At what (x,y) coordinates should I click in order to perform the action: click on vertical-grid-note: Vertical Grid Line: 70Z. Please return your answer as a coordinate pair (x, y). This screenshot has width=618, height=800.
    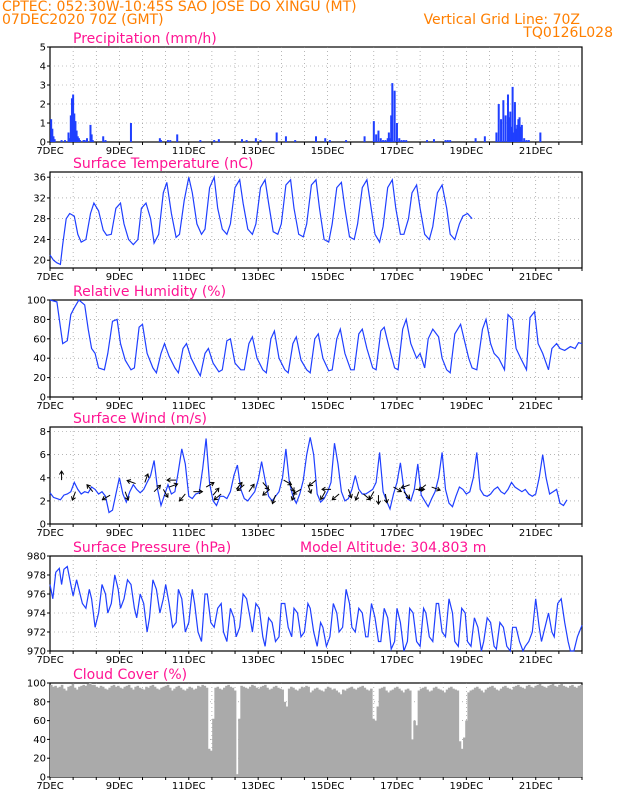
    Looking at the image, I should click on (501, 20).